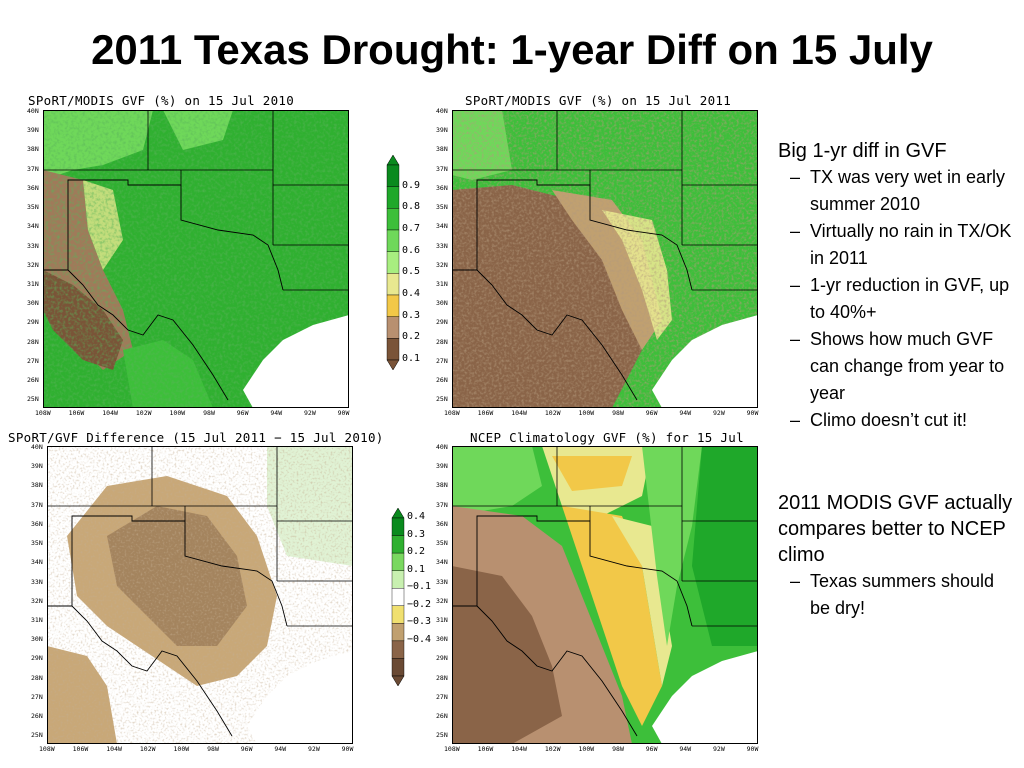  What do you see at coordinates (419, 622) in the screenshot?
I see `colorbar-label: −0.3` at bounding box center [419, 622].